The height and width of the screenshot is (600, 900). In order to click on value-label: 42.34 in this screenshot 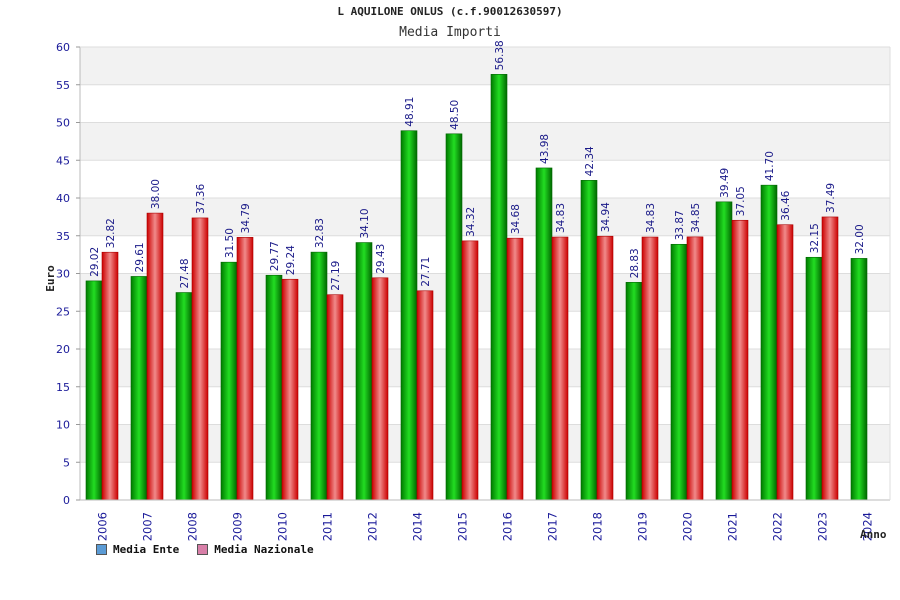, I will do `click(590, 161)`.